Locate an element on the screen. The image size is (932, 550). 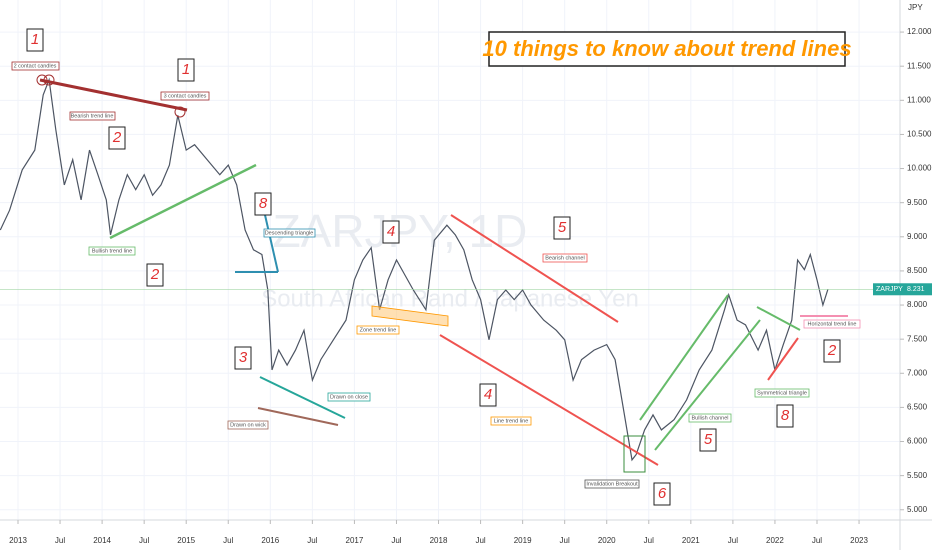
y-tick-label: 5.500 is located at coordinates (917, 475).